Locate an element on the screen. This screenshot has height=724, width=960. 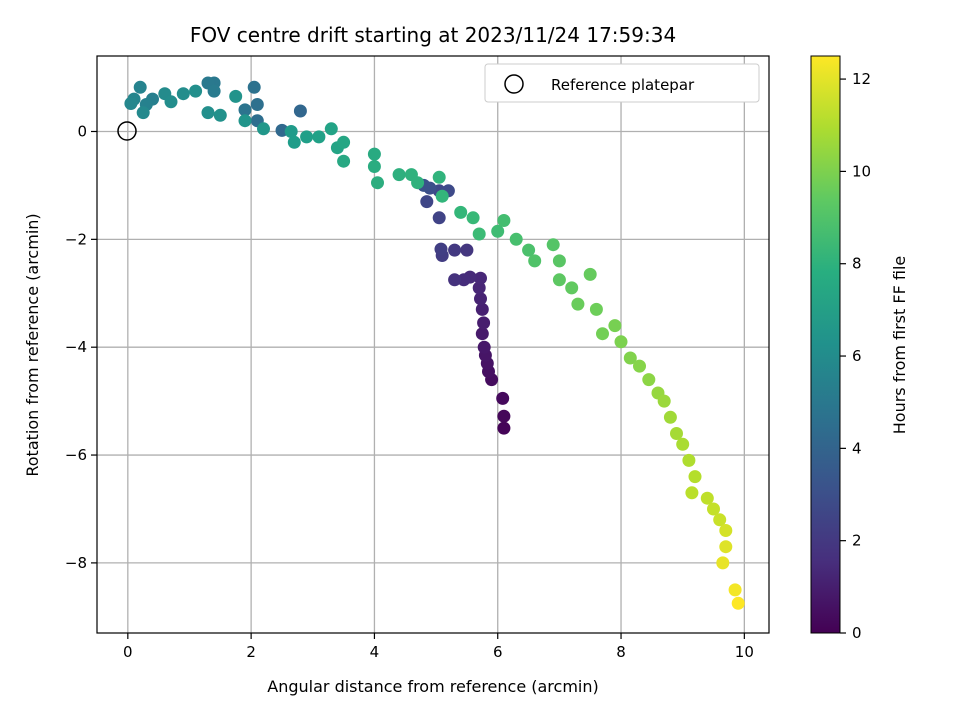
y-axis-ticks: 0 −2 −4 −6 −8 is located at coordinates (81, 347).